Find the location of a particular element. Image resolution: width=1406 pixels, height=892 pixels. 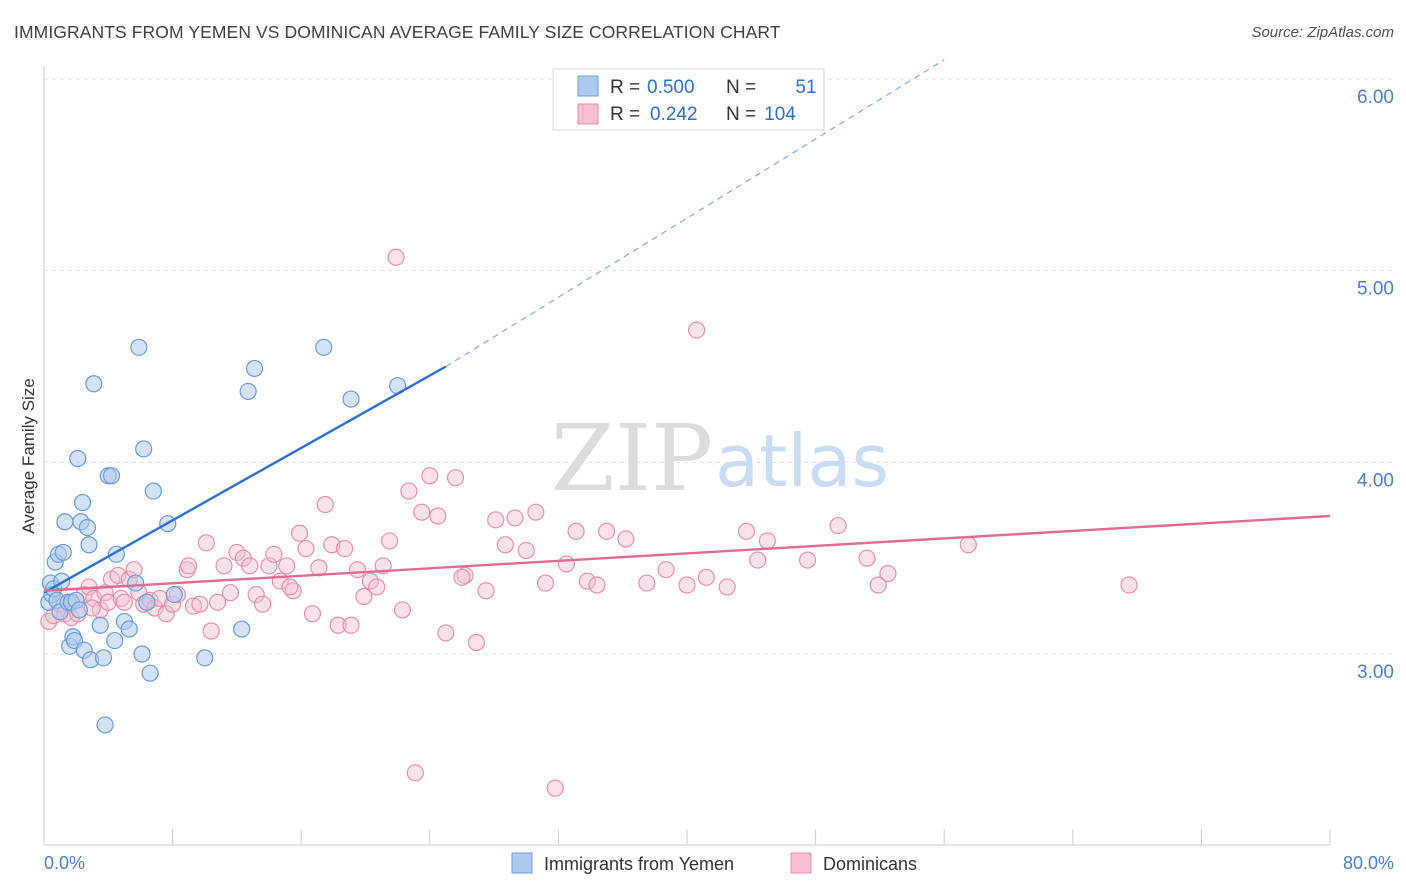

dominicans-trend-line is located at coordinates (687, 553).